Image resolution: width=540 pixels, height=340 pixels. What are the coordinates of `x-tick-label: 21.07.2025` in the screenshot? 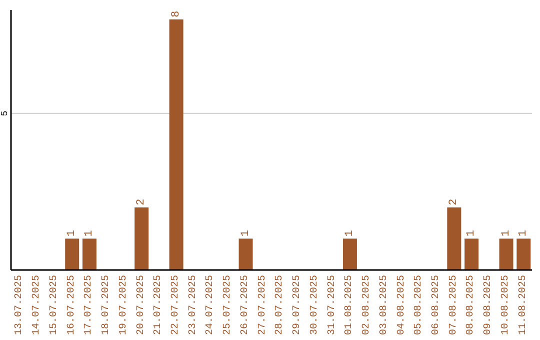 It's located at (158, 305).